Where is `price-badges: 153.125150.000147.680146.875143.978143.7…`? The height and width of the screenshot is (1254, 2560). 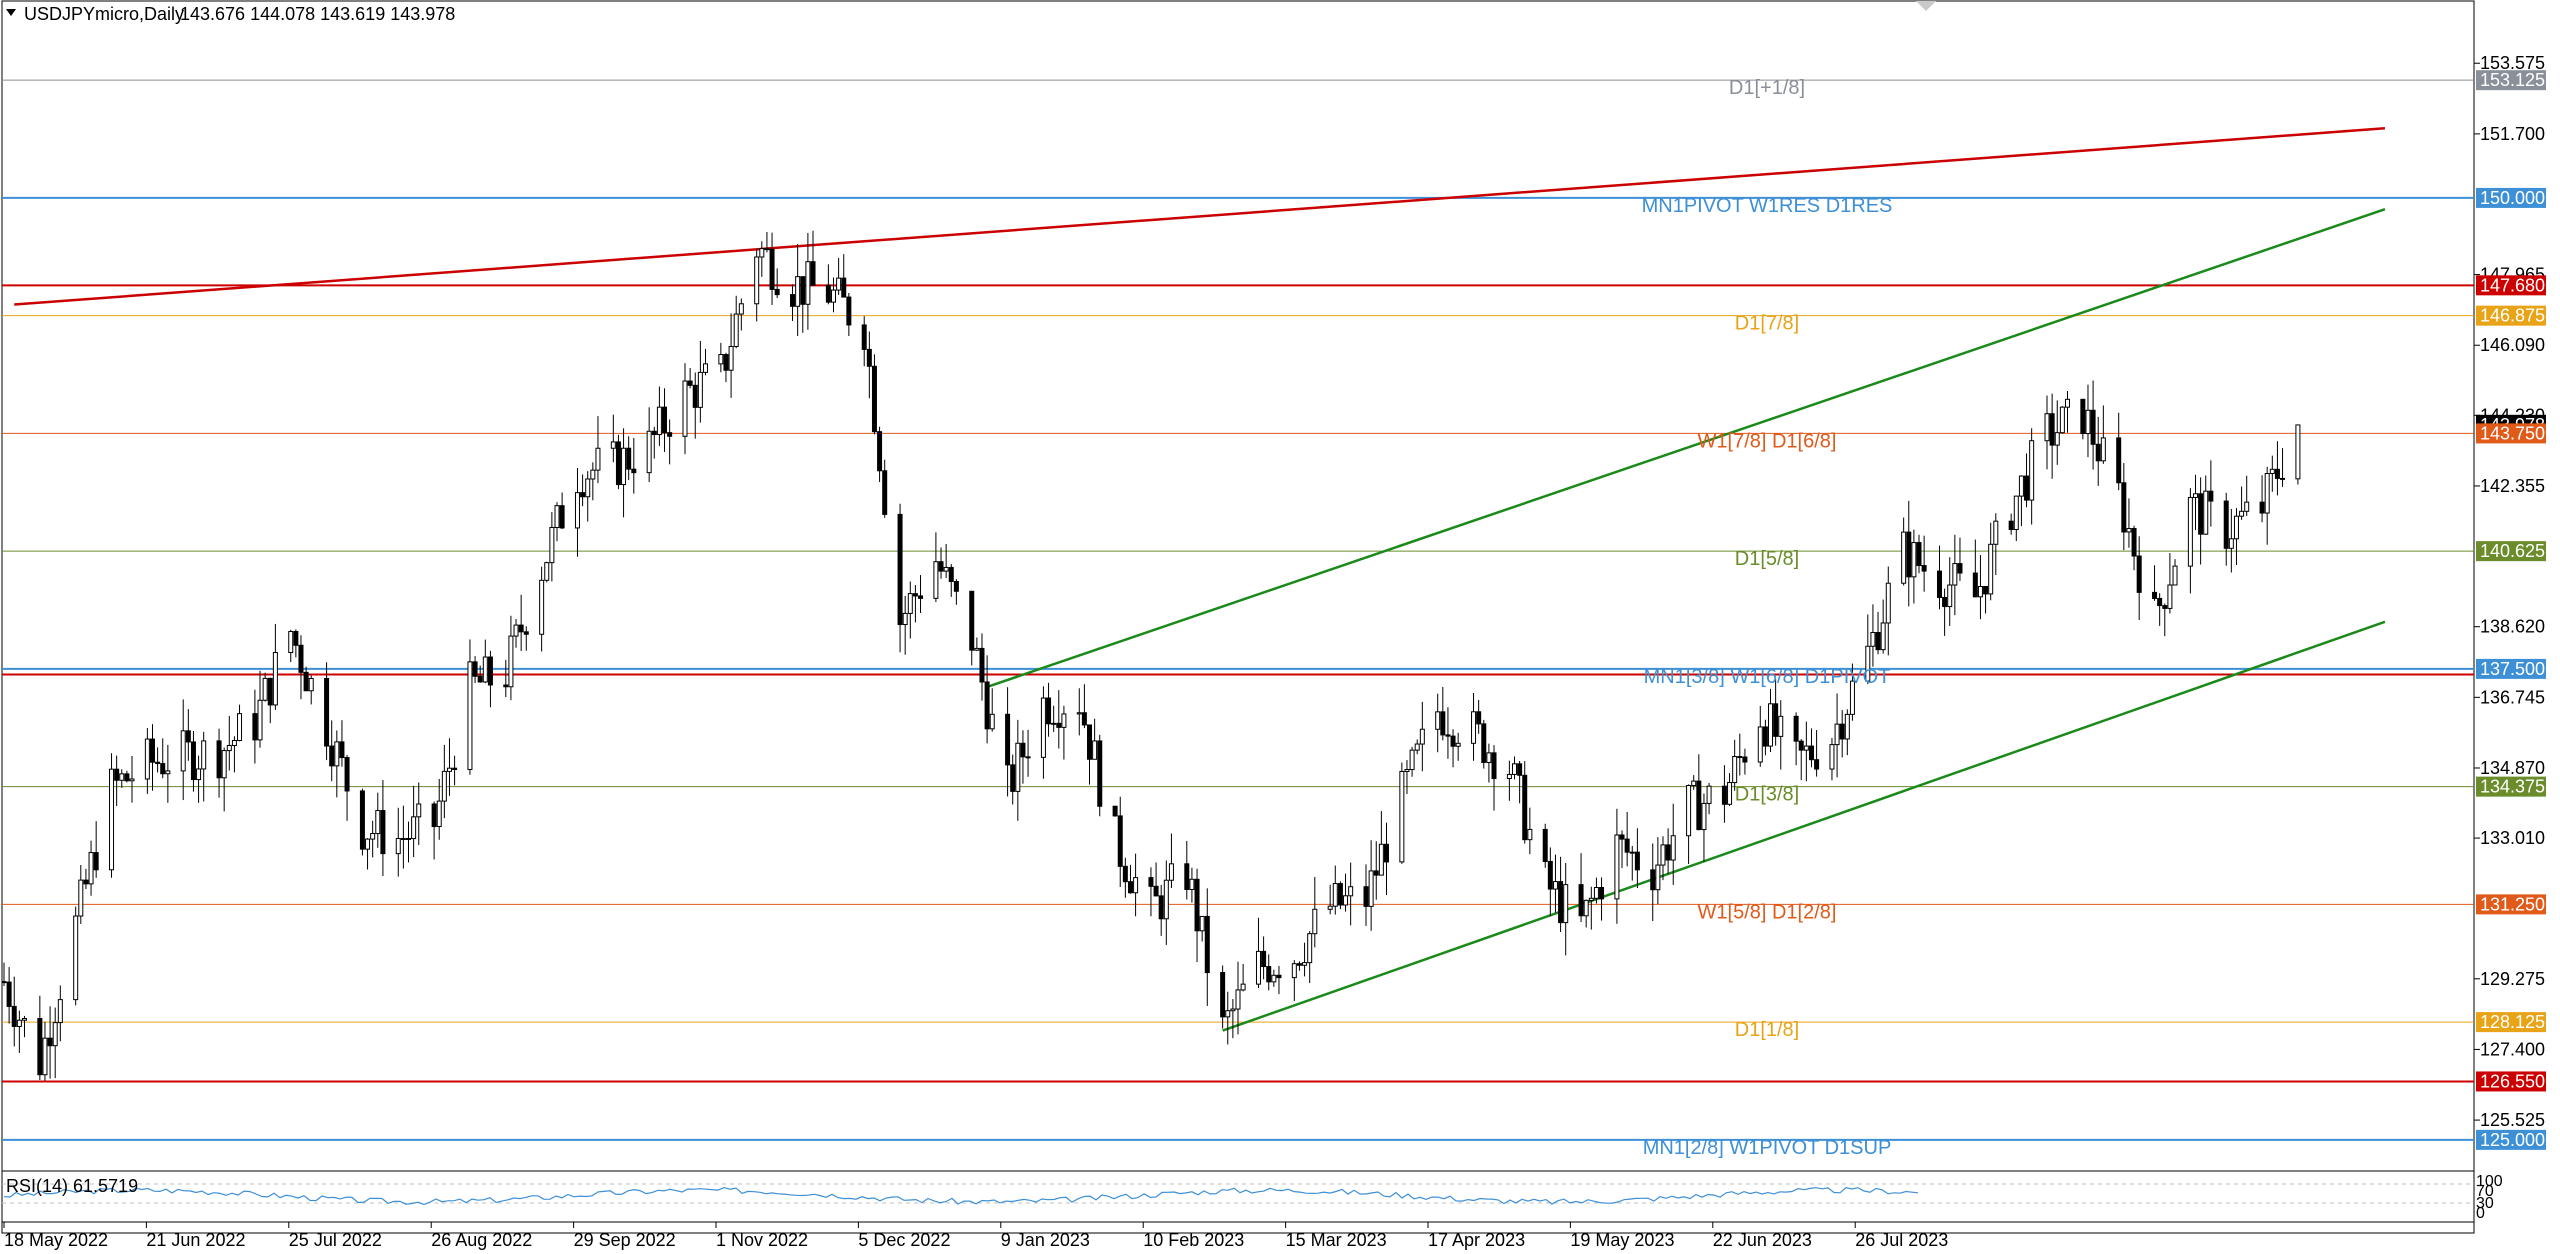 price-badges: 153.125150.000147.680146.875143.978143.7… is located at coordinates (2511, 610).